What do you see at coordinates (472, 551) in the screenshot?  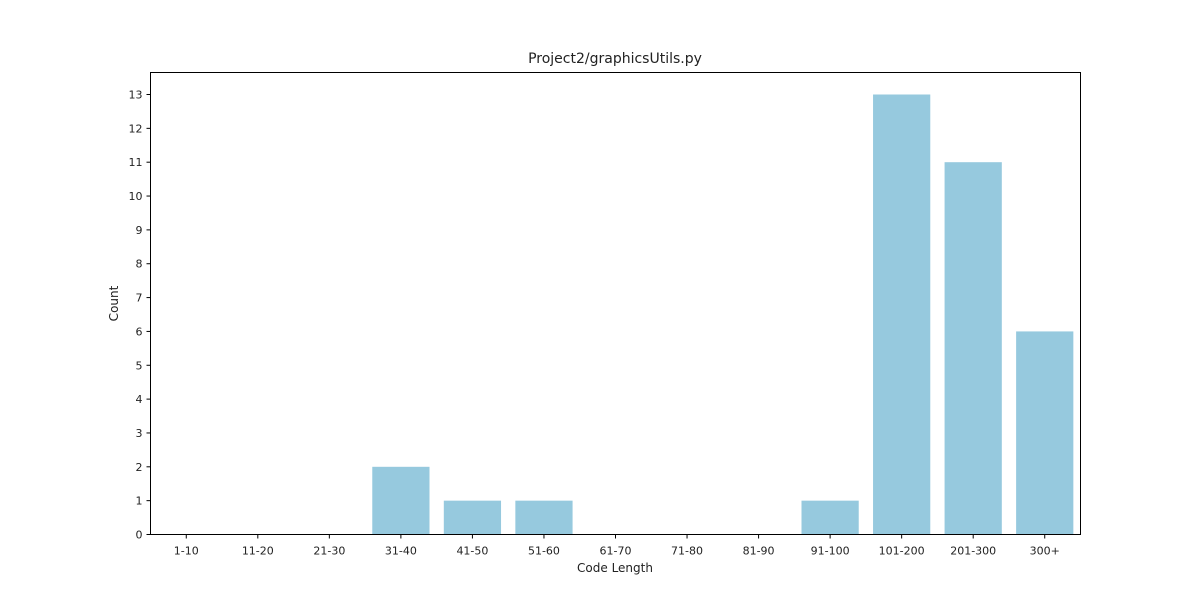 I see `x-tick-label: 41-50` at bounding box center [472, 551].